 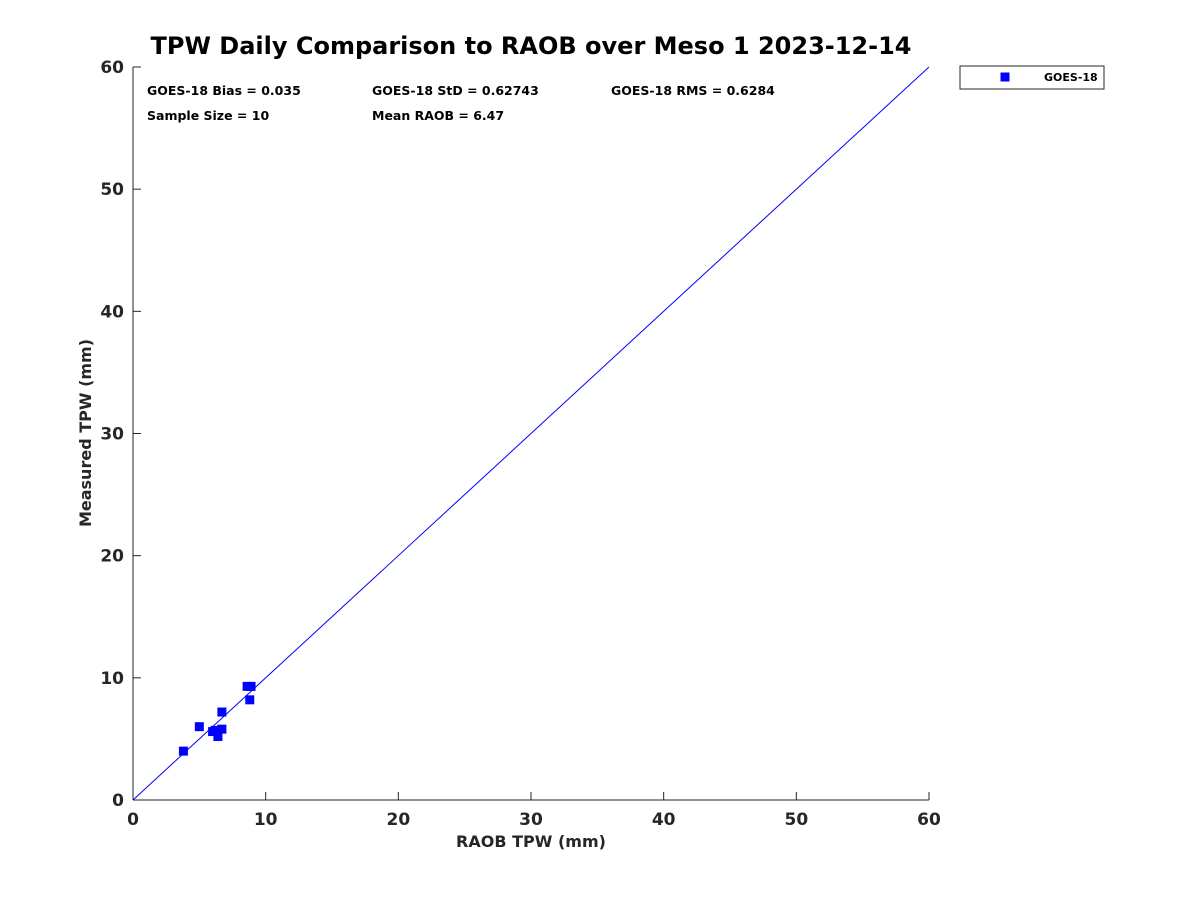 What do you see at coordinates (1071, 77) in the screenshot?
I see `legend-label-goes-18: GOES-18` at bounding box center [1071, 77].